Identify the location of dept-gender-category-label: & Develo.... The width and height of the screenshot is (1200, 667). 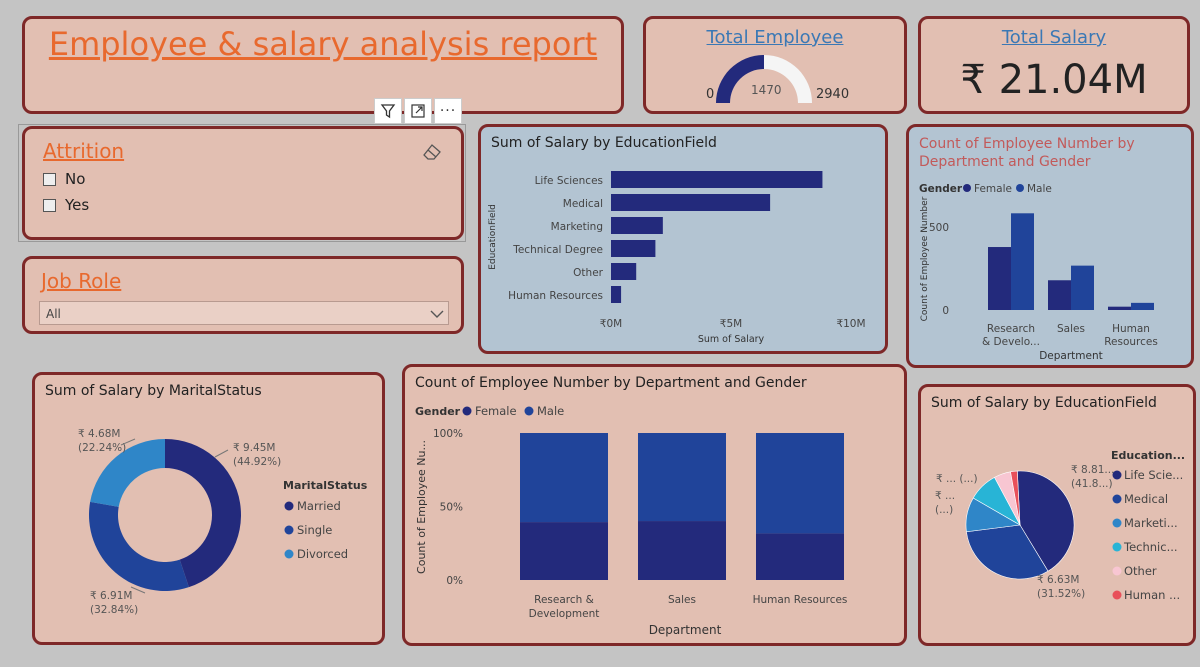
(1011, 342).